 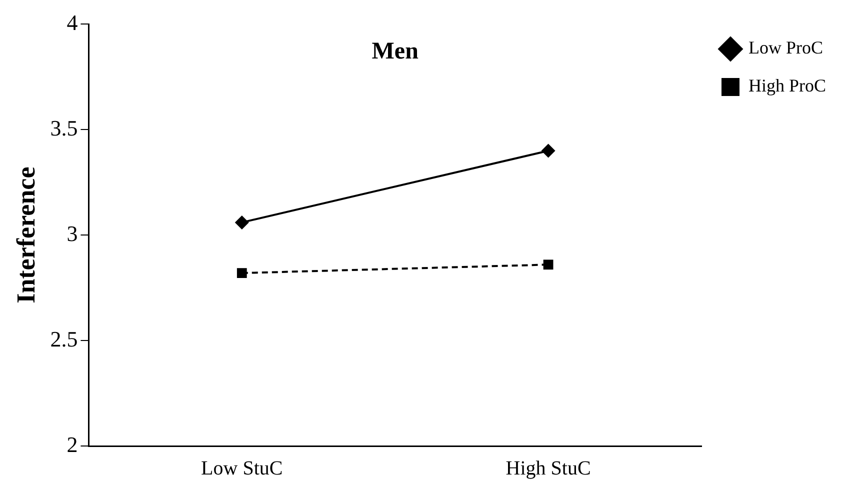 What do you see at coordinates (25, 235) in the screenshot?
I see `y-axis-title: Interference` at bounding box center [25, 235].